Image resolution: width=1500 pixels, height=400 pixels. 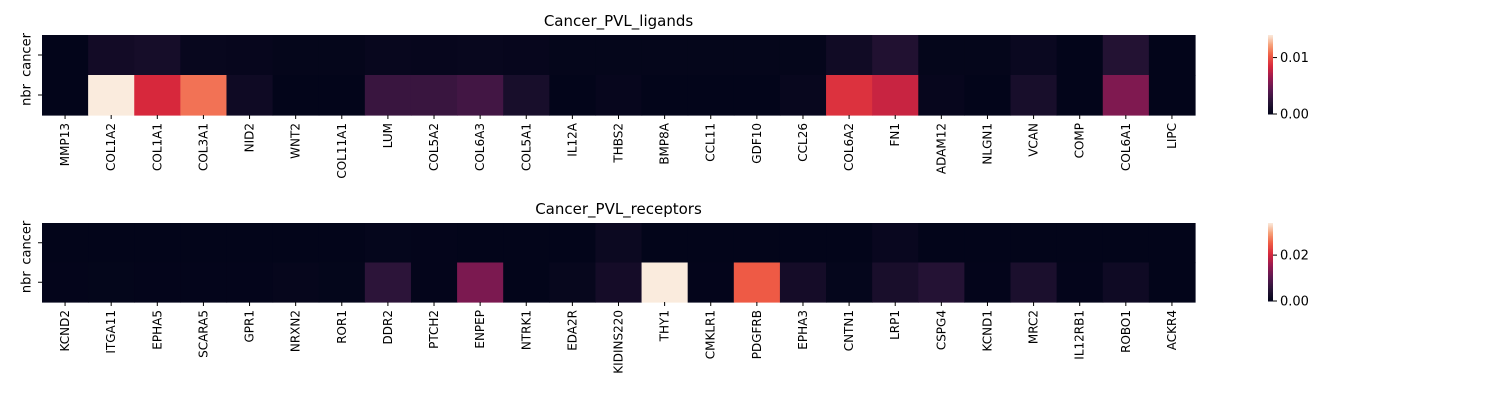 What do you see at coordinates (941, 148) in the screenshot?
I see `column-label: ADAM12` at bounding box center [941, 148].